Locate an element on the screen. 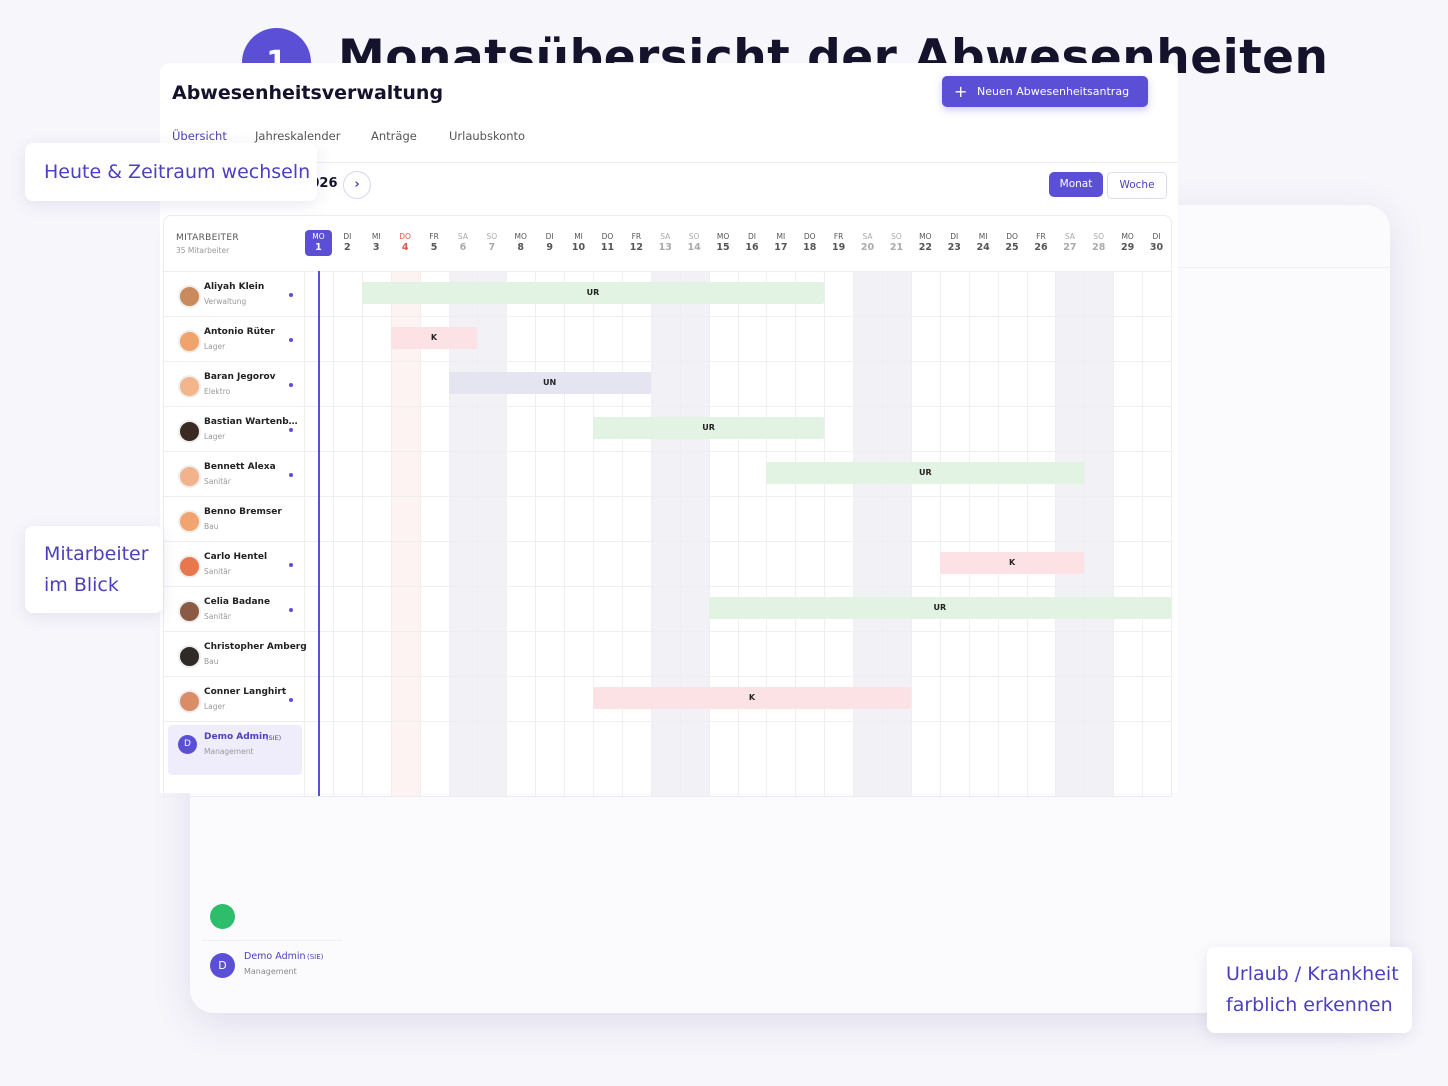  day-number: 20 is located at coordinates (867, 247).